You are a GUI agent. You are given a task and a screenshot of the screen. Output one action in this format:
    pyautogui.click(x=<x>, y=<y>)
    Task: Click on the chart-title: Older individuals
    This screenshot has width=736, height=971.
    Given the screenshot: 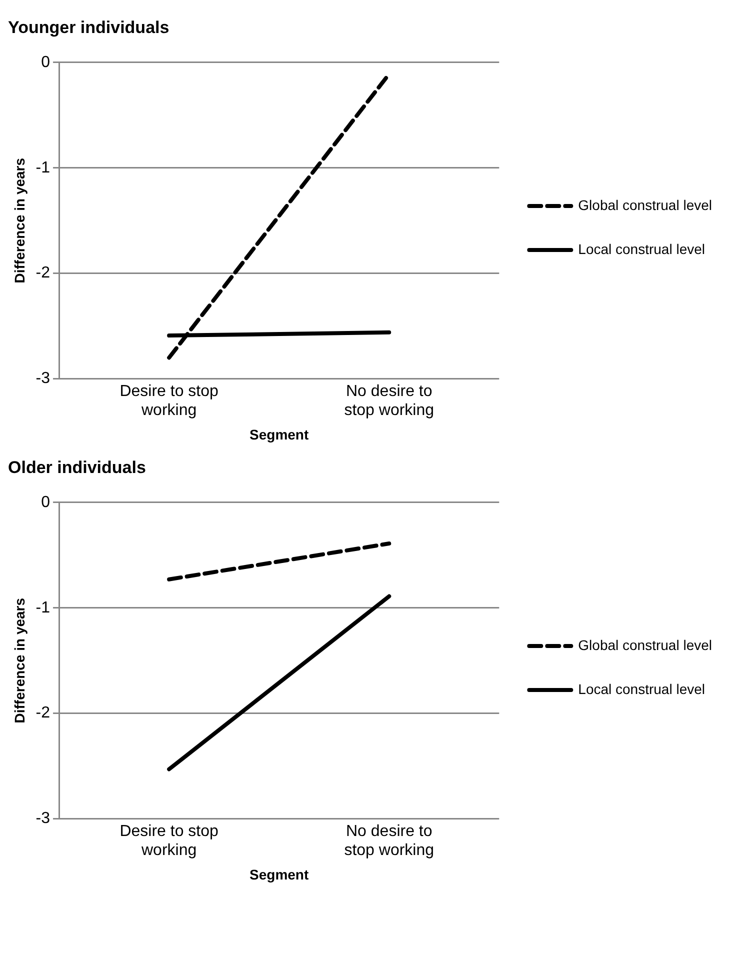 What is the action you would take?
    pyautogui.click(x=77, y=467)
    